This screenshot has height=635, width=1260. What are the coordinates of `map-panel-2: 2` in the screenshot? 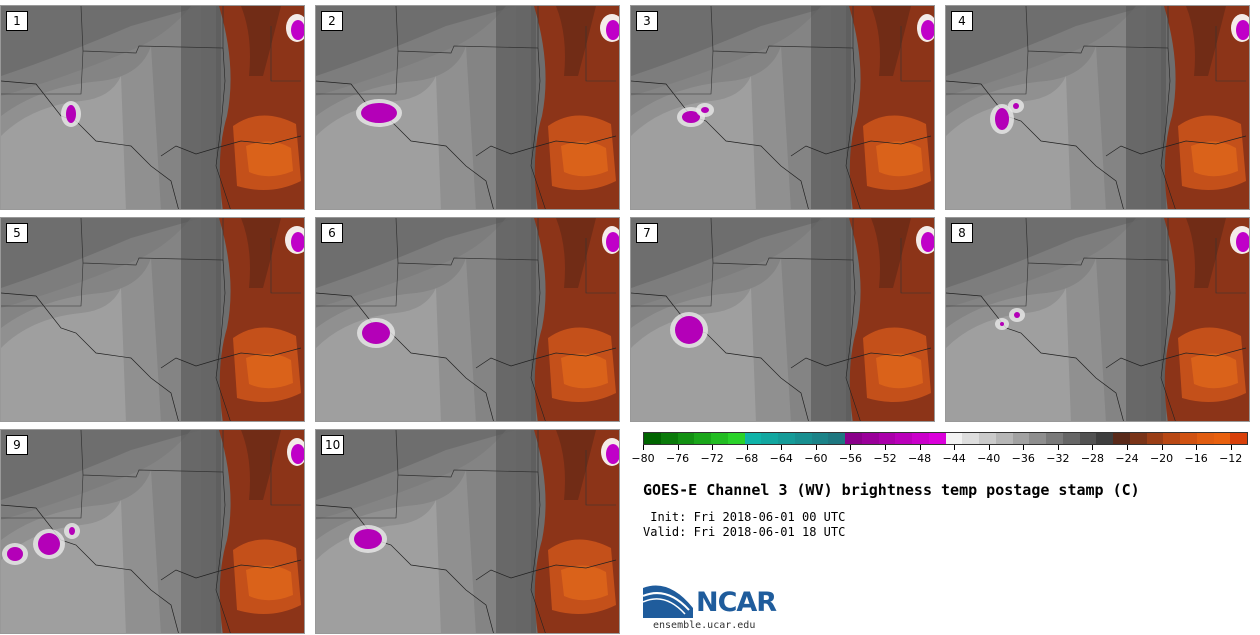 It's located at (467, 107).